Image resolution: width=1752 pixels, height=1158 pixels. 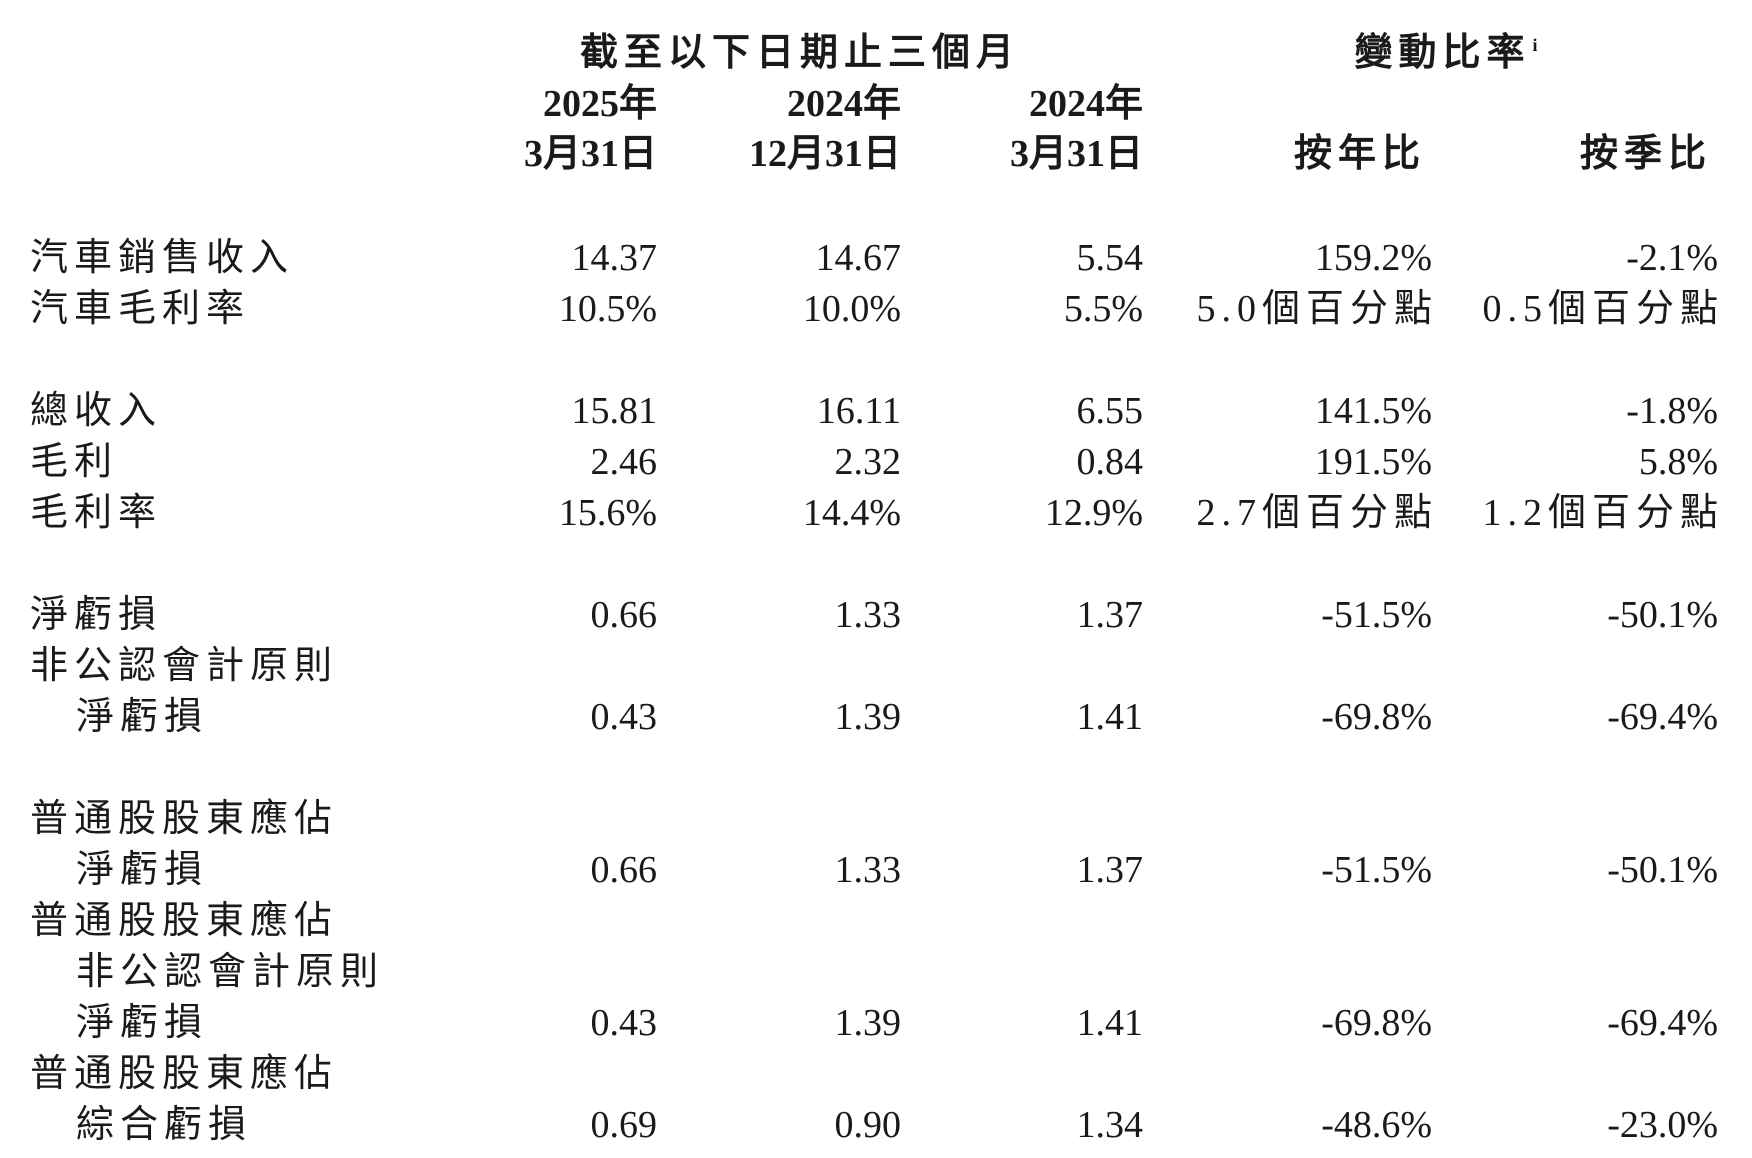 I want to click on cell-value: 16.11, so click(x=858, y=411).